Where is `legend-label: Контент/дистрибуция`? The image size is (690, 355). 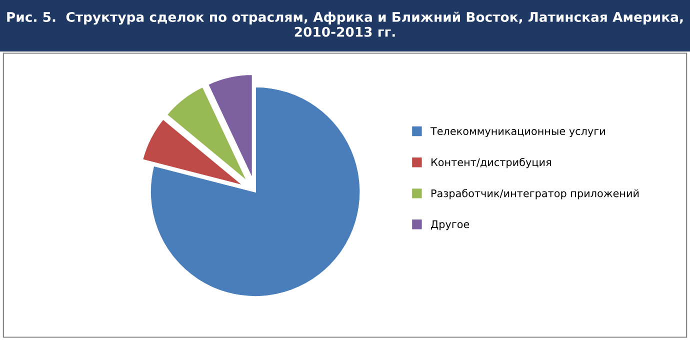
legend-label: Контент/дистрибуция is located at coordinates (491, 163).